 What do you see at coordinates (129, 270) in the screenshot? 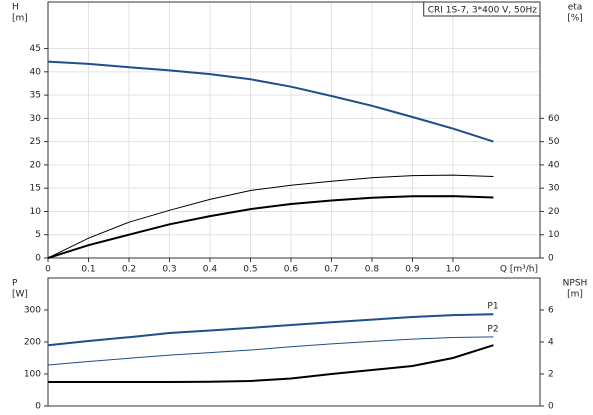
I see `x-tick-label: 0.2` at bounding box center [129, 270].